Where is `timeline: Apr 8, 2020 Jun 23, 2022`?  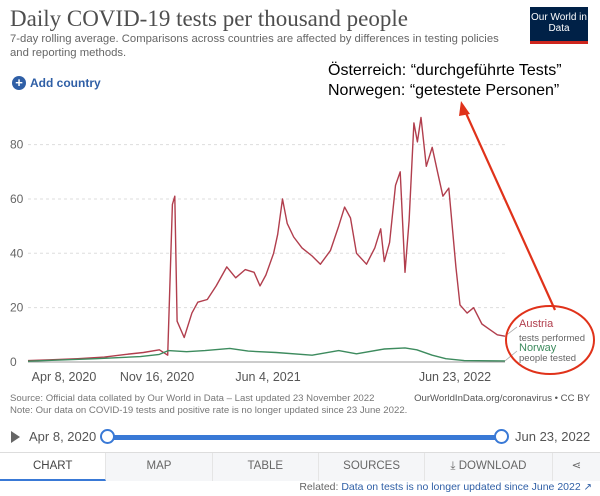
timeline: Apr 8, 2020 Jun 23, 2022 is located at coordinates (300, 437).